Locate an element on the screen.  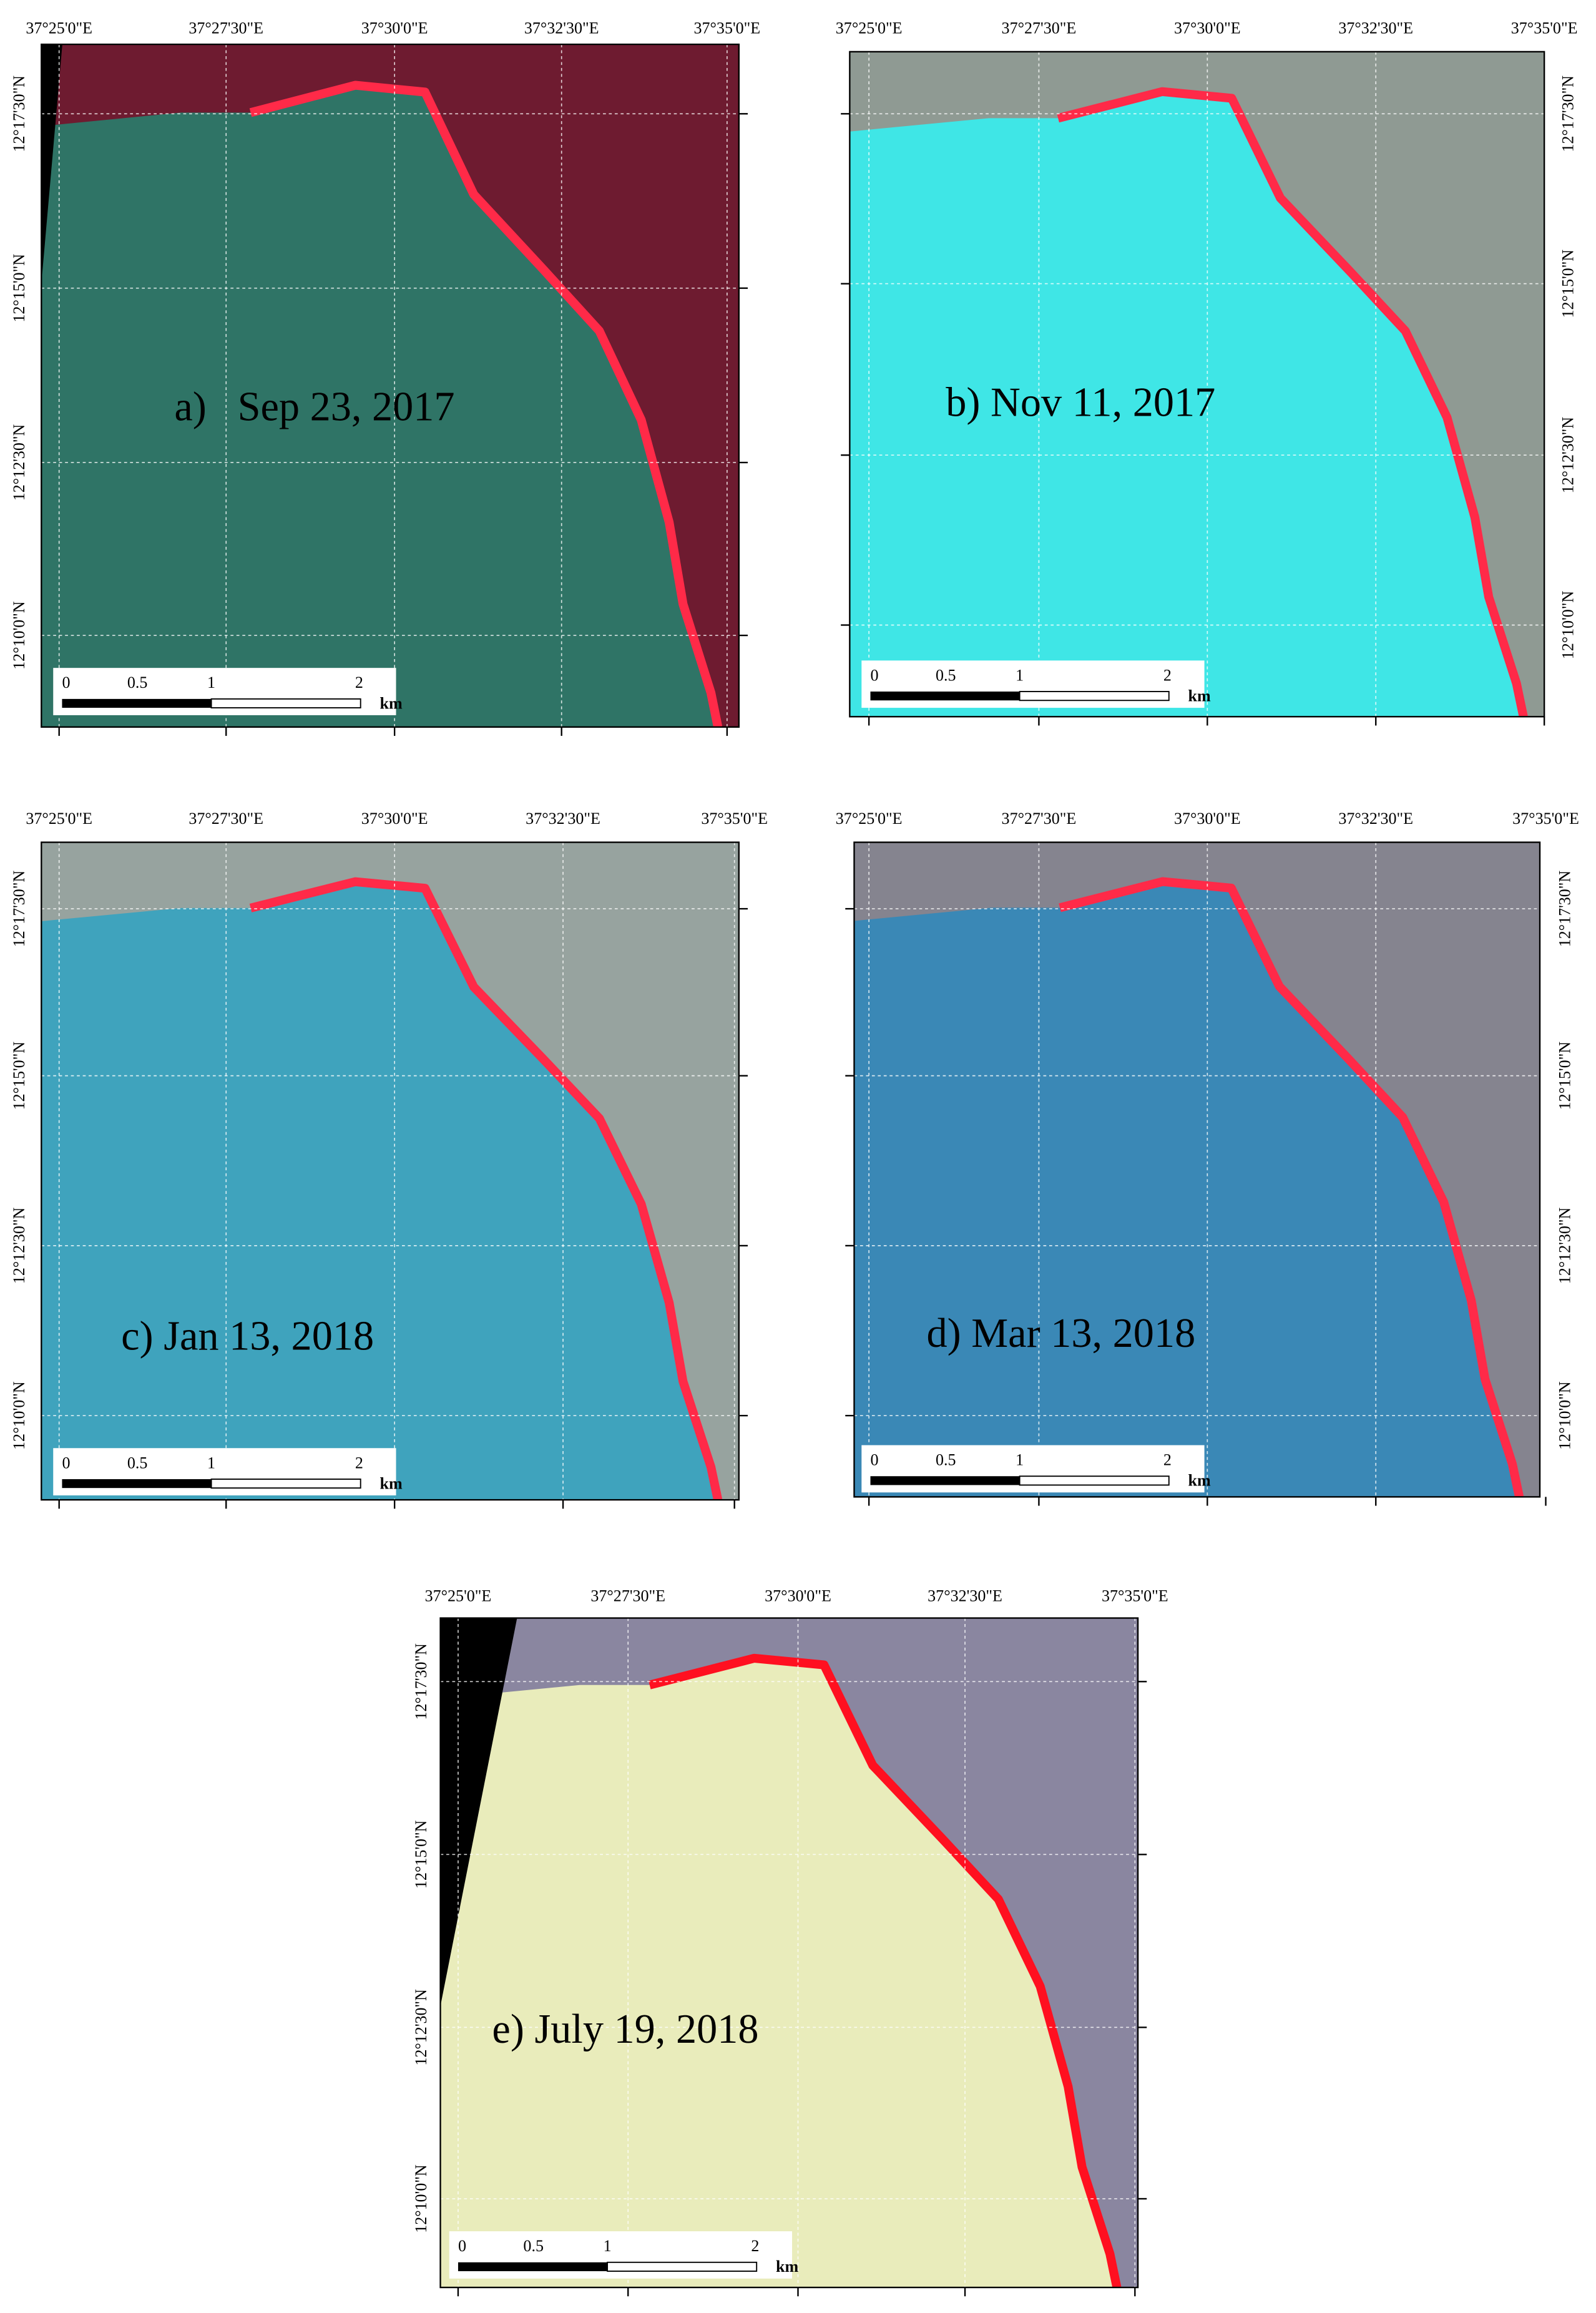
panel-caption: c) Jan 13, 2018 is located at coordinates (248, 1336).